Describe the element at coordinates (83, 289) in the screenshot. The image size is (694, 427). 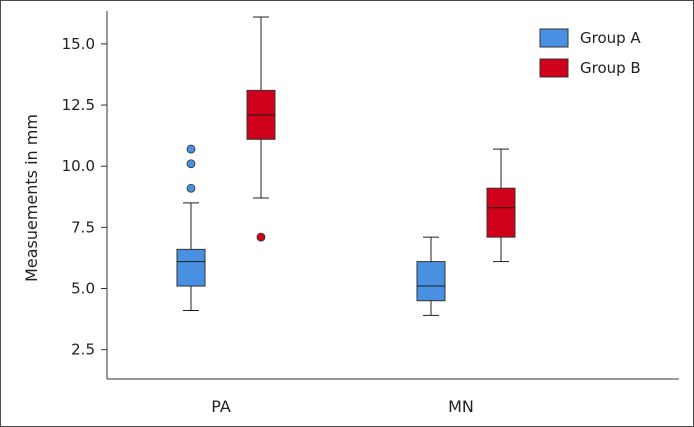
I see `y-tick-label: 5.0` at that location.